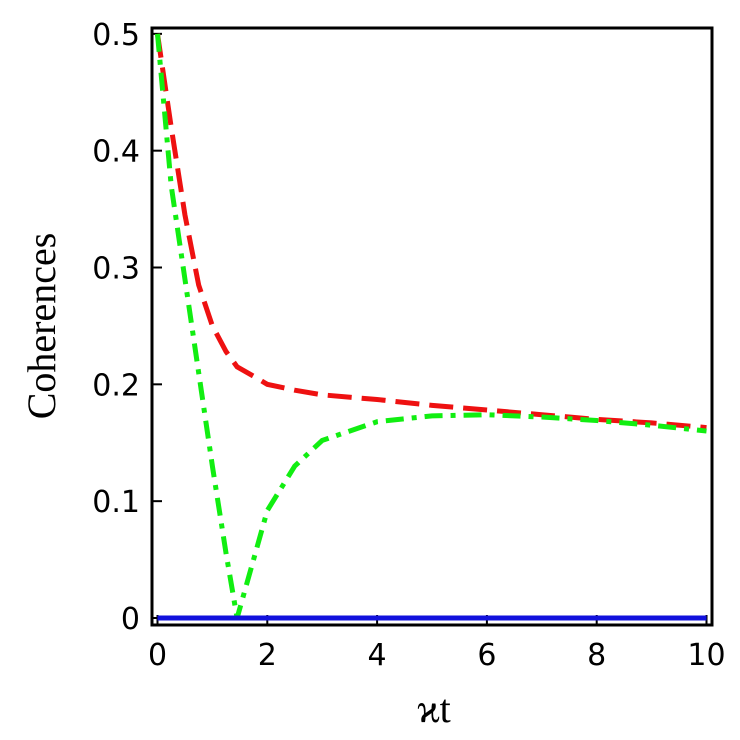 The image size is (740, 740). Describe the element at coordinates (116, 502) in the screenshot. I see `y-tick-label: 0.1` at that location.